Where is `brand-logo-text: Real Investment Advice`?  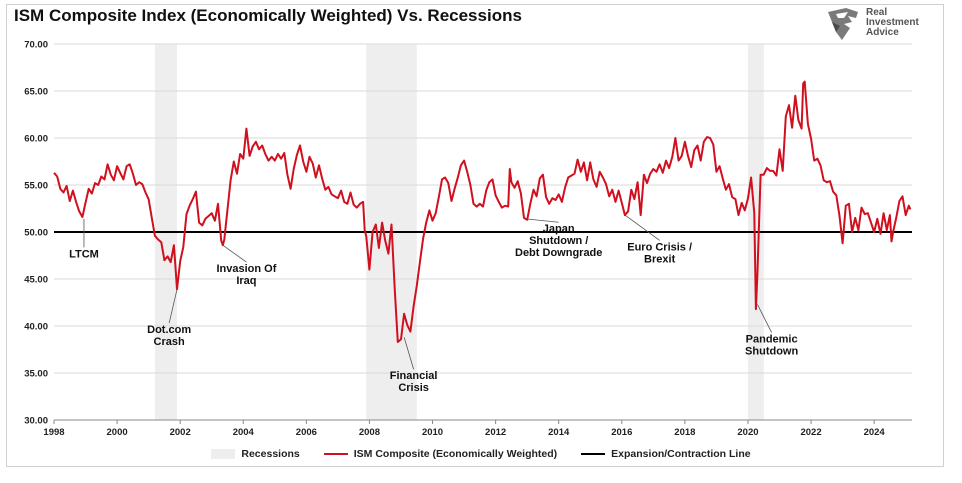 brand-logo-text: Real Investment Advice is located at coordinates (892, 23).